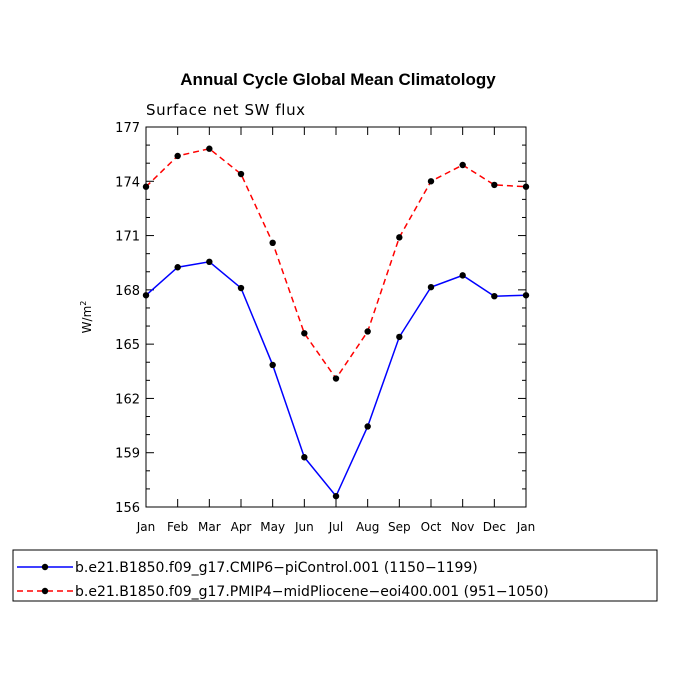 The width and height of the screenshot is (675, 675). Describe the element at coordinates (462, 527) in the screenshot. I see `x-tick-label: Nov` at that location.